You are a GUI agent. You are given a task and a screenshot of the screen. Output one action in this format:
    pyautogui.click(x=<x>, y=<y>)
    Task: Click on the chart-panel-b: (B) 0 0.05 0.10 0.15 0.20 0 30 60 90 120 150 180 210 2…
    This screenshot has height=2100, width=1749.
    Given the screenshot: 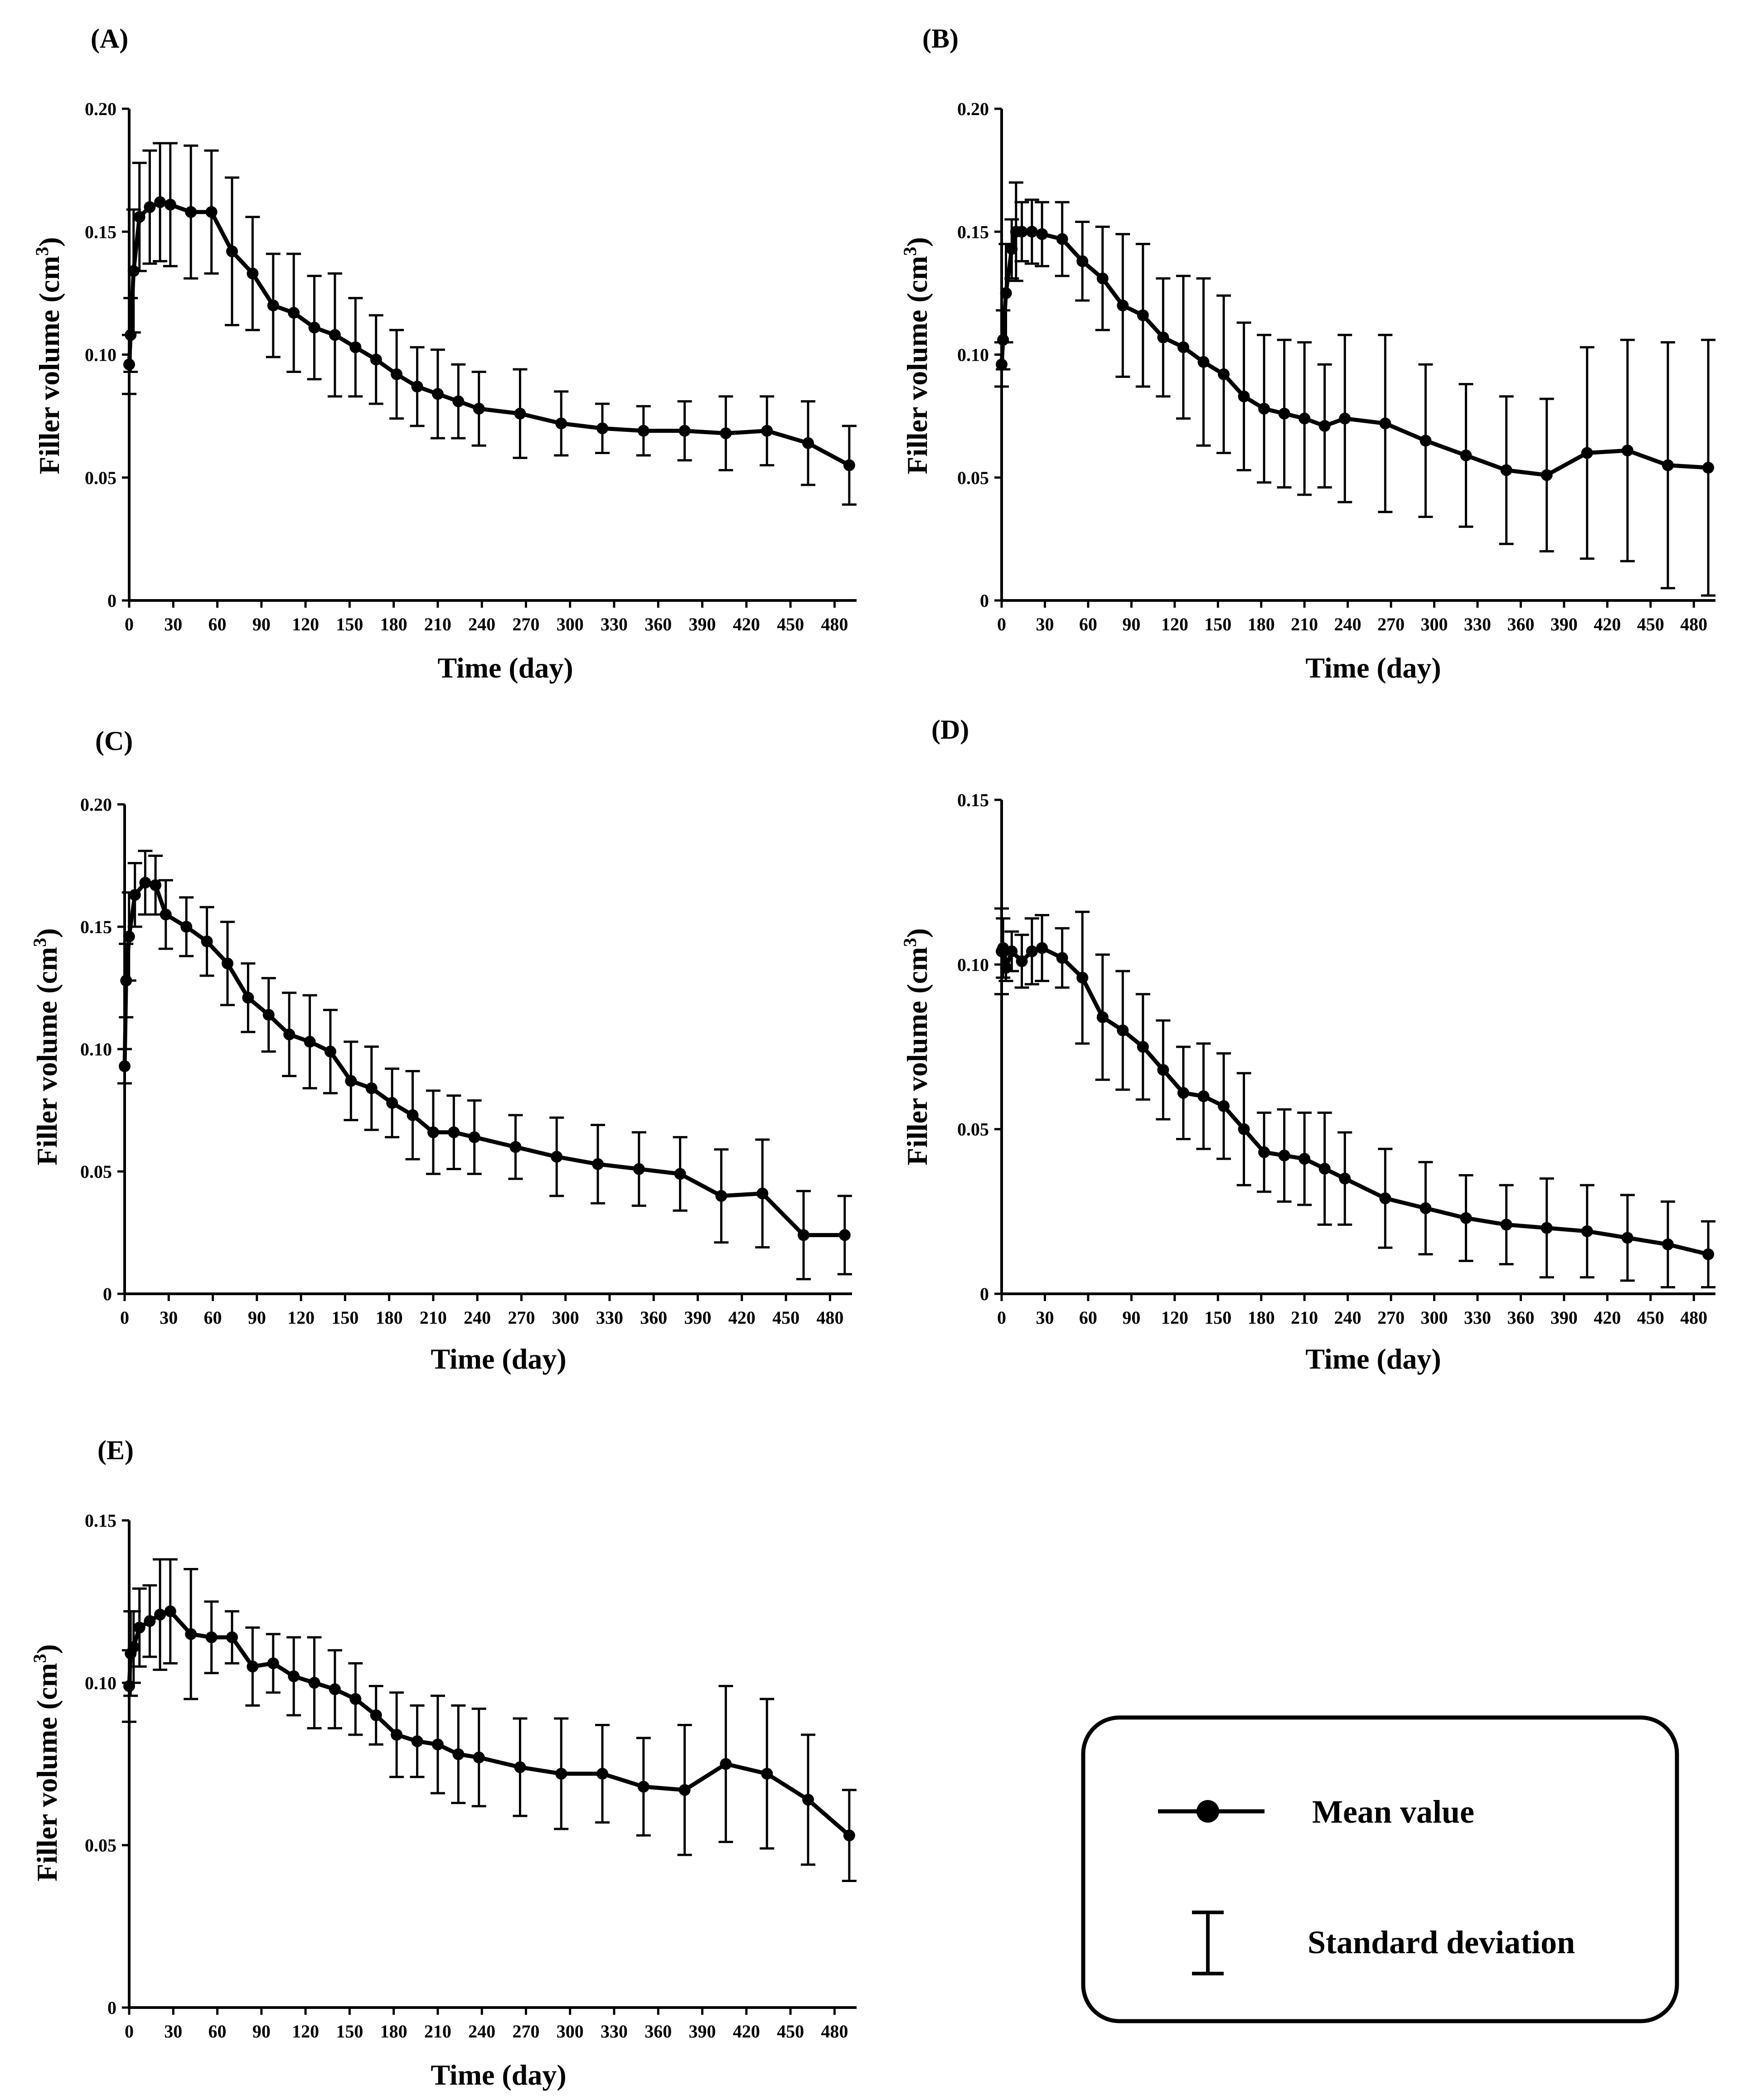 What is the action you would take?
    pyautogui.click(x=1308, y=354)
    